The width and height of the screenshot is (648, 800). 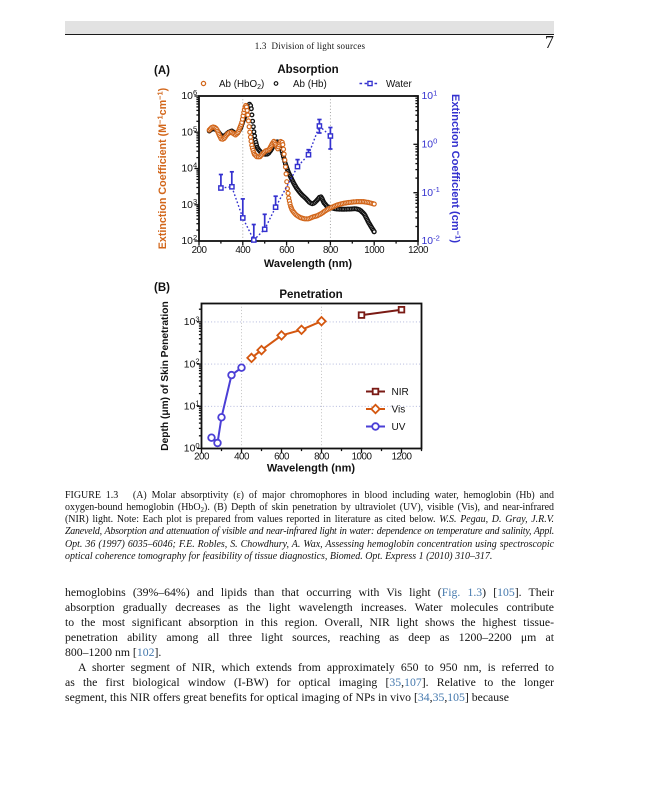 What do you see at coordinates (189, 95) in the screenshot?
I see `svg-text: 10⁶` at bounding box center [189, 95].